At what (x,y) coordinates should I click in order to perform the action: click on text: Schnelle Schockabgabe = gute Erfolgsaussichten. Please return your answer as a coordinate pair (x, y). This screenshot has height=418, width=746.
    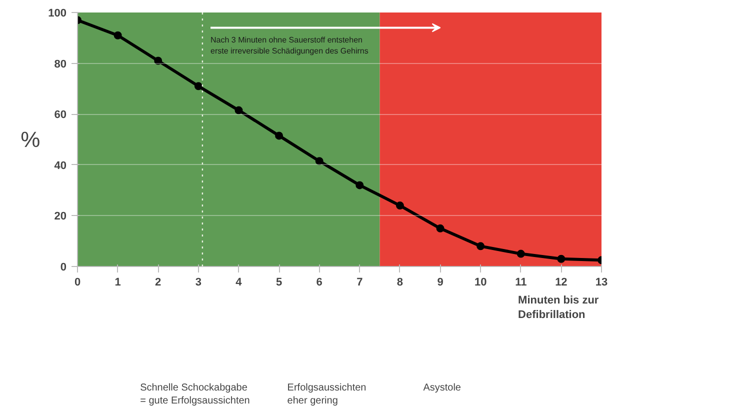
    Looking at the image, I should click on (195, 394).